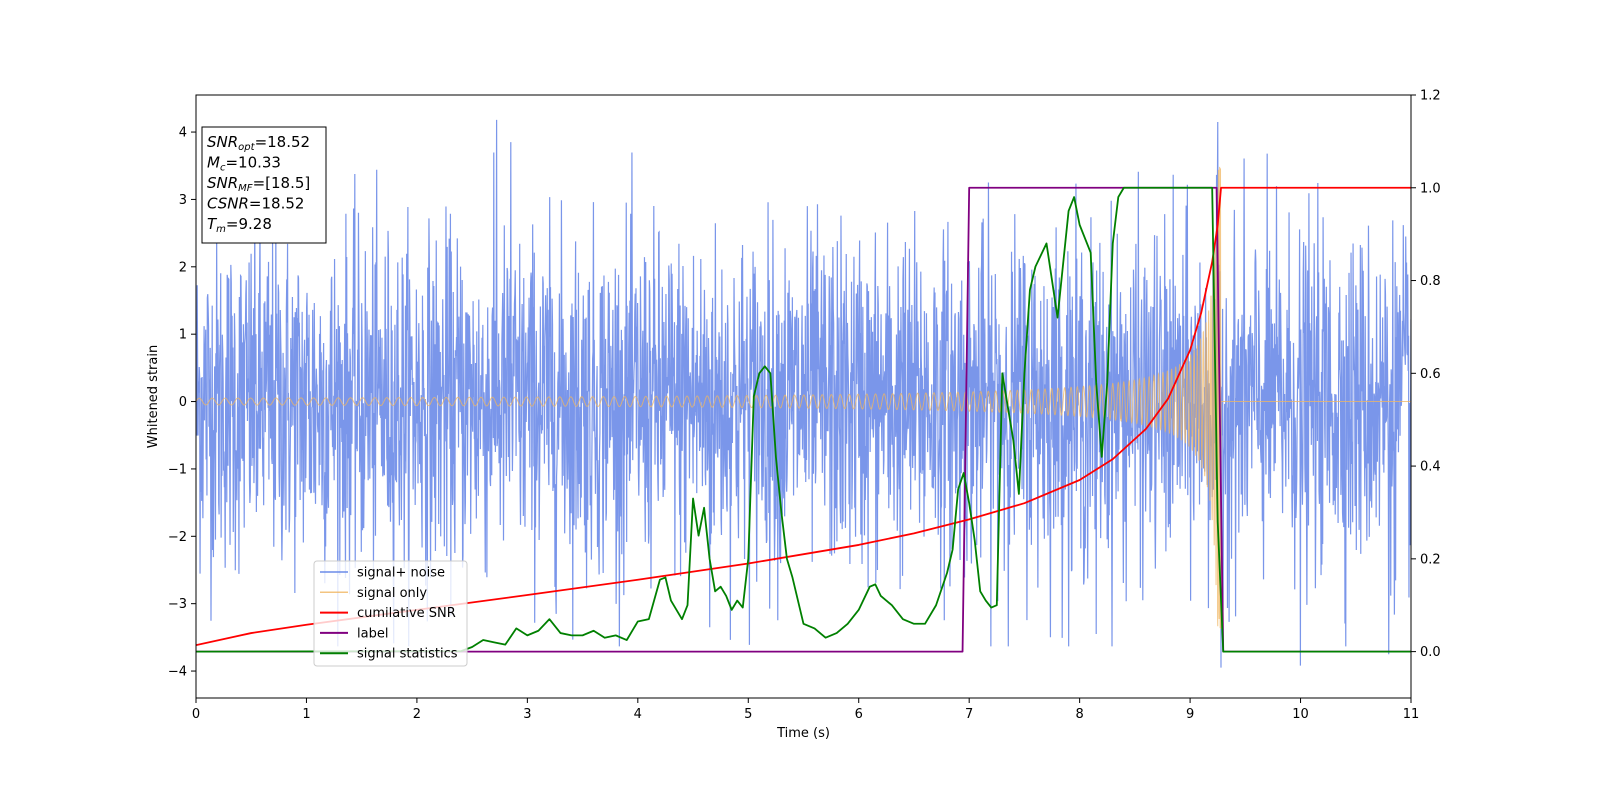 This screenshot has width=1600, height=800. Describe the element at coordinates (1411, 714) in the screenshot. I see `x-tick-label: 11` at that location.